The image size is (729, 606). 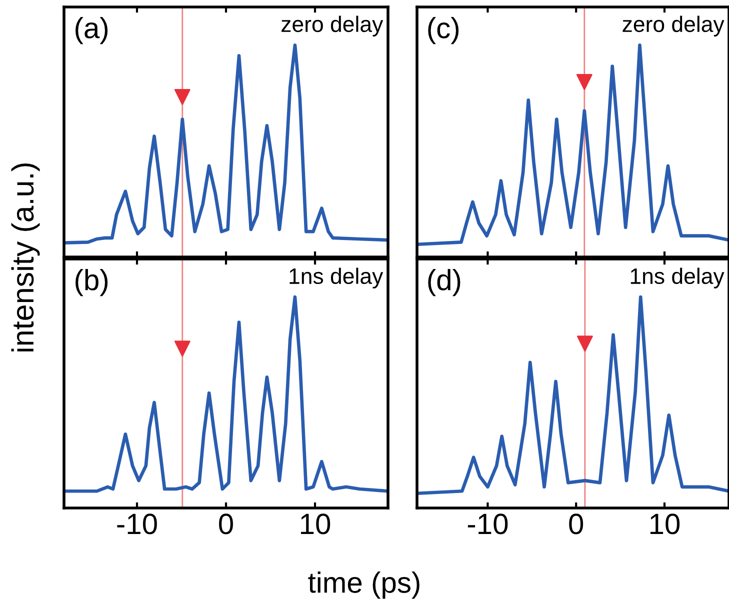 I want to click on text: (d), so click(x=444, y=282).